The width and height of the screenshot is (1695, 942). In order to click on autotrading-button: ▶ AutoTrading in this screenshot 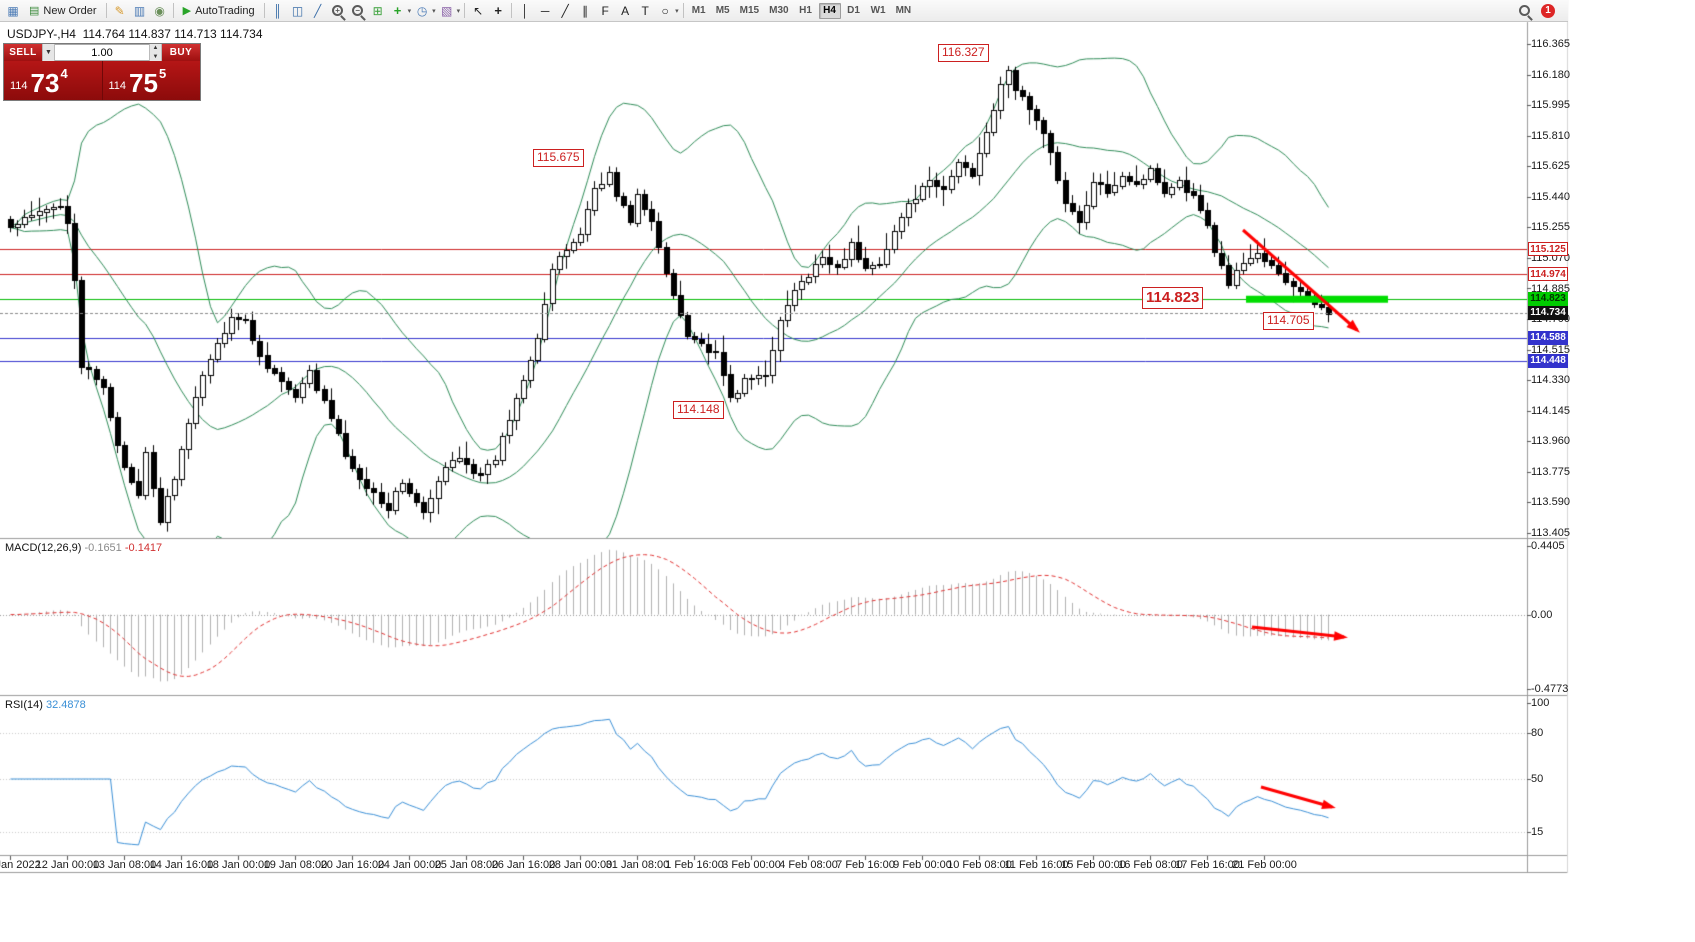, I will do `click(218, 11)`.